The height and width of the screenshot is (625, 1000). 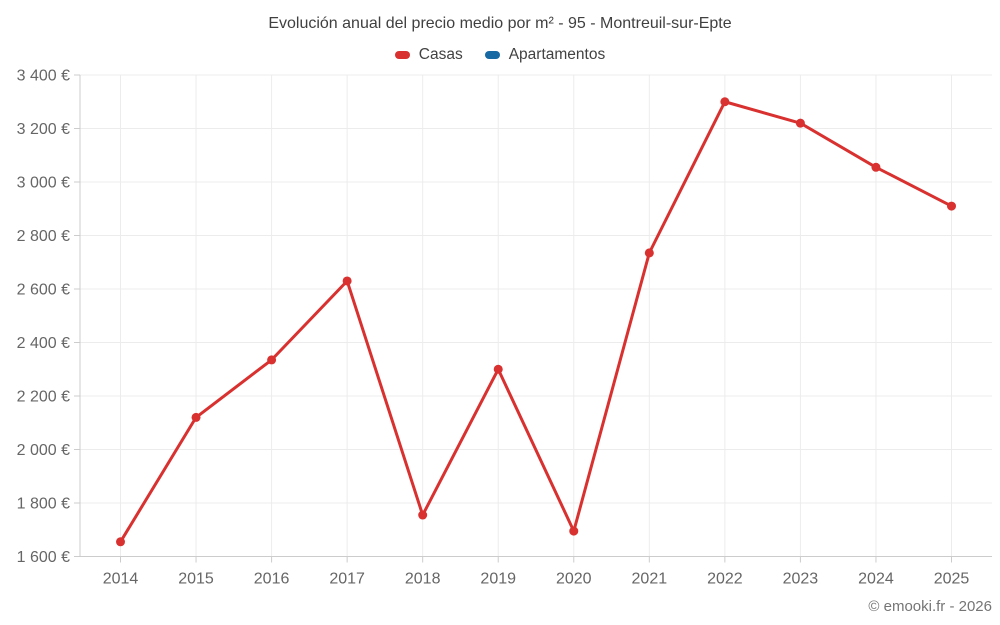 I want to click on data-point-casas-2021, so click(x=649, y=253).